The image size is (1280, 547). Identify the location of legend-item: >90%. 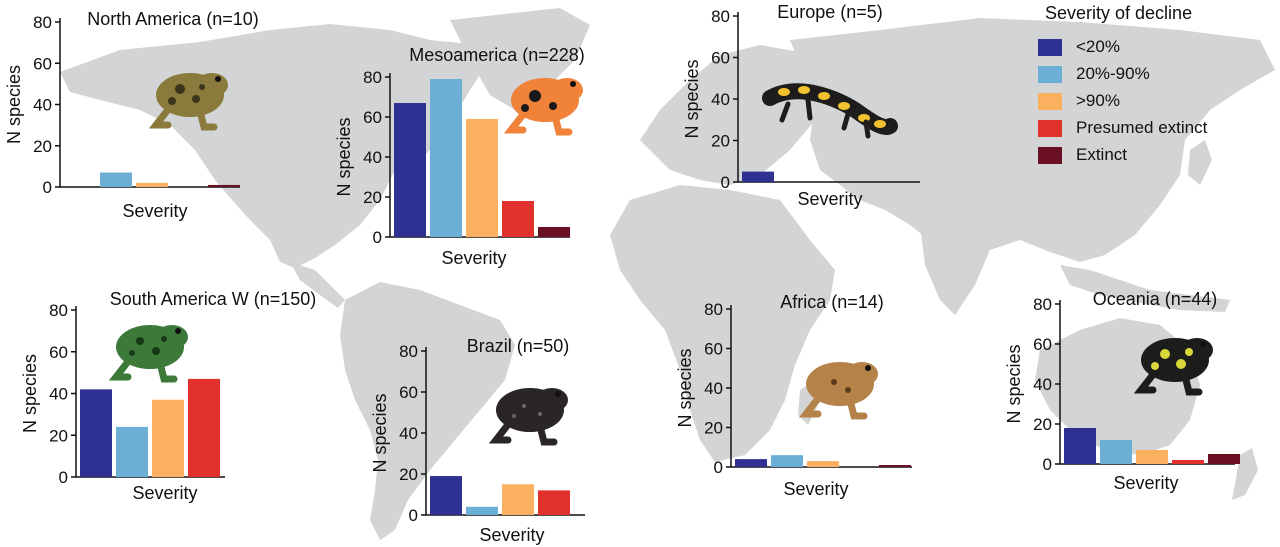
(1079, 101).